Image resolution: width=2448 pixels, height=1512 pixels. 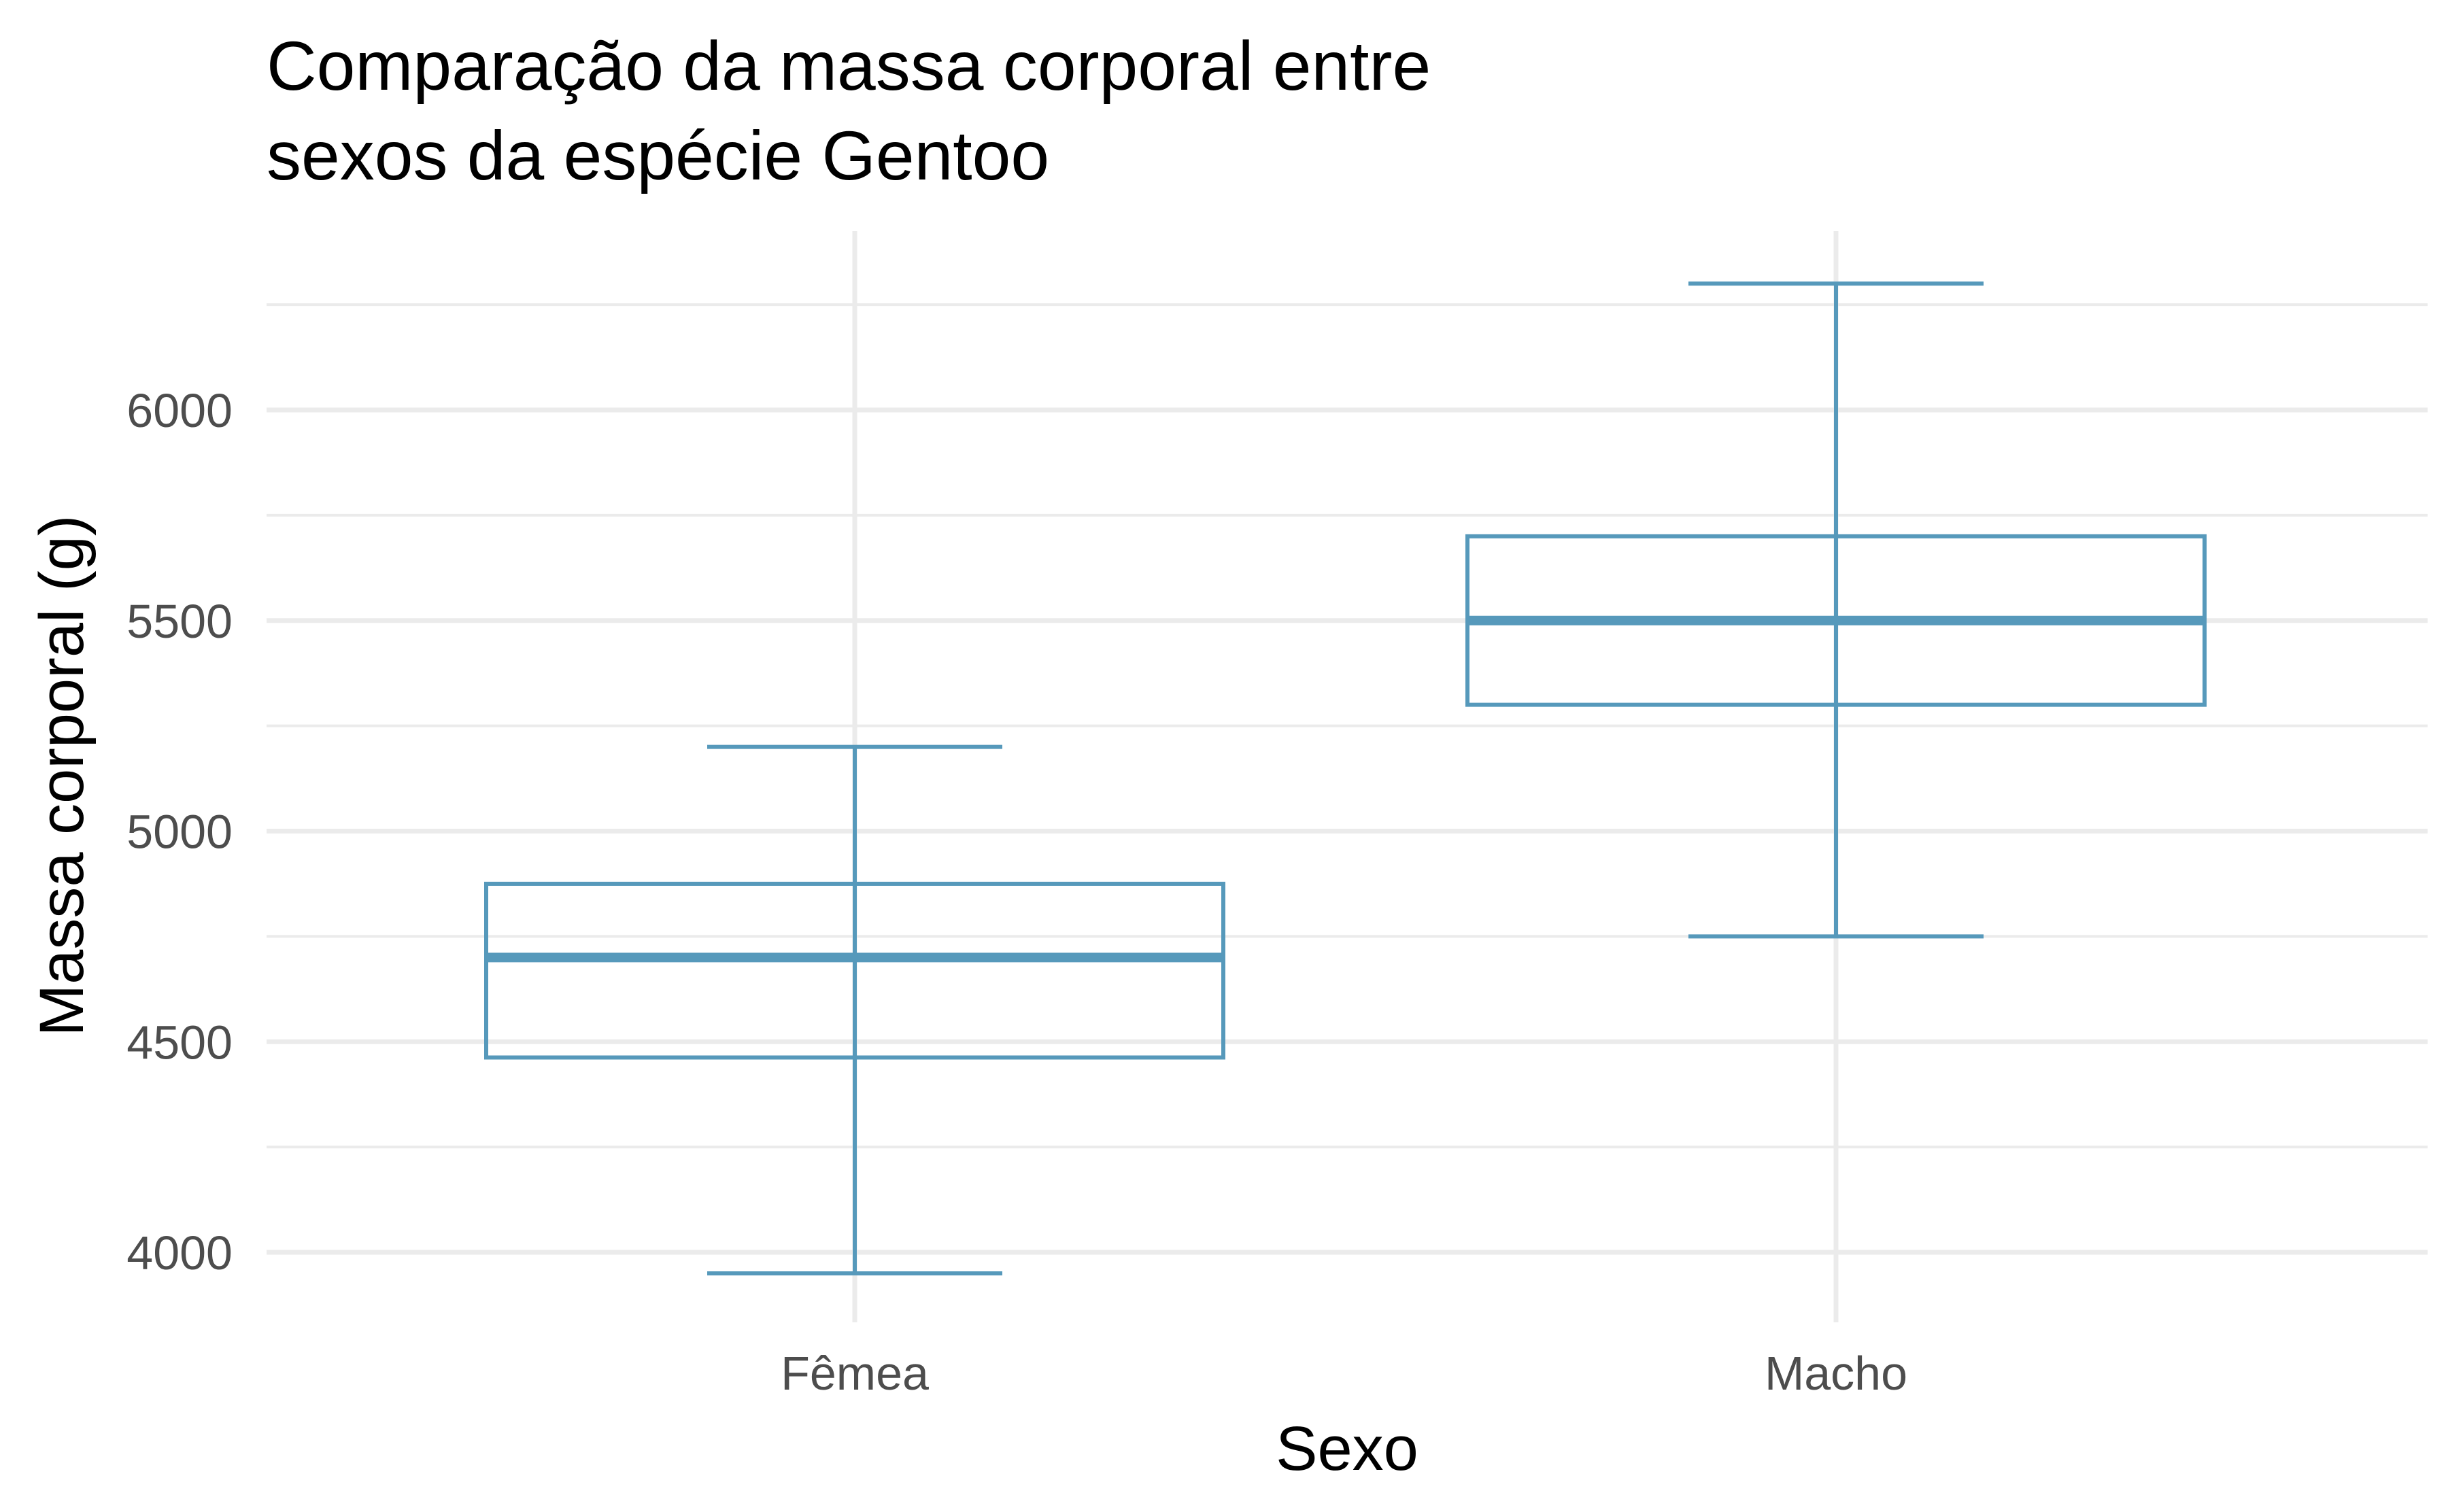 I want to click on y-axis-title: Massa corporal (g), so click(x=62, y=776).